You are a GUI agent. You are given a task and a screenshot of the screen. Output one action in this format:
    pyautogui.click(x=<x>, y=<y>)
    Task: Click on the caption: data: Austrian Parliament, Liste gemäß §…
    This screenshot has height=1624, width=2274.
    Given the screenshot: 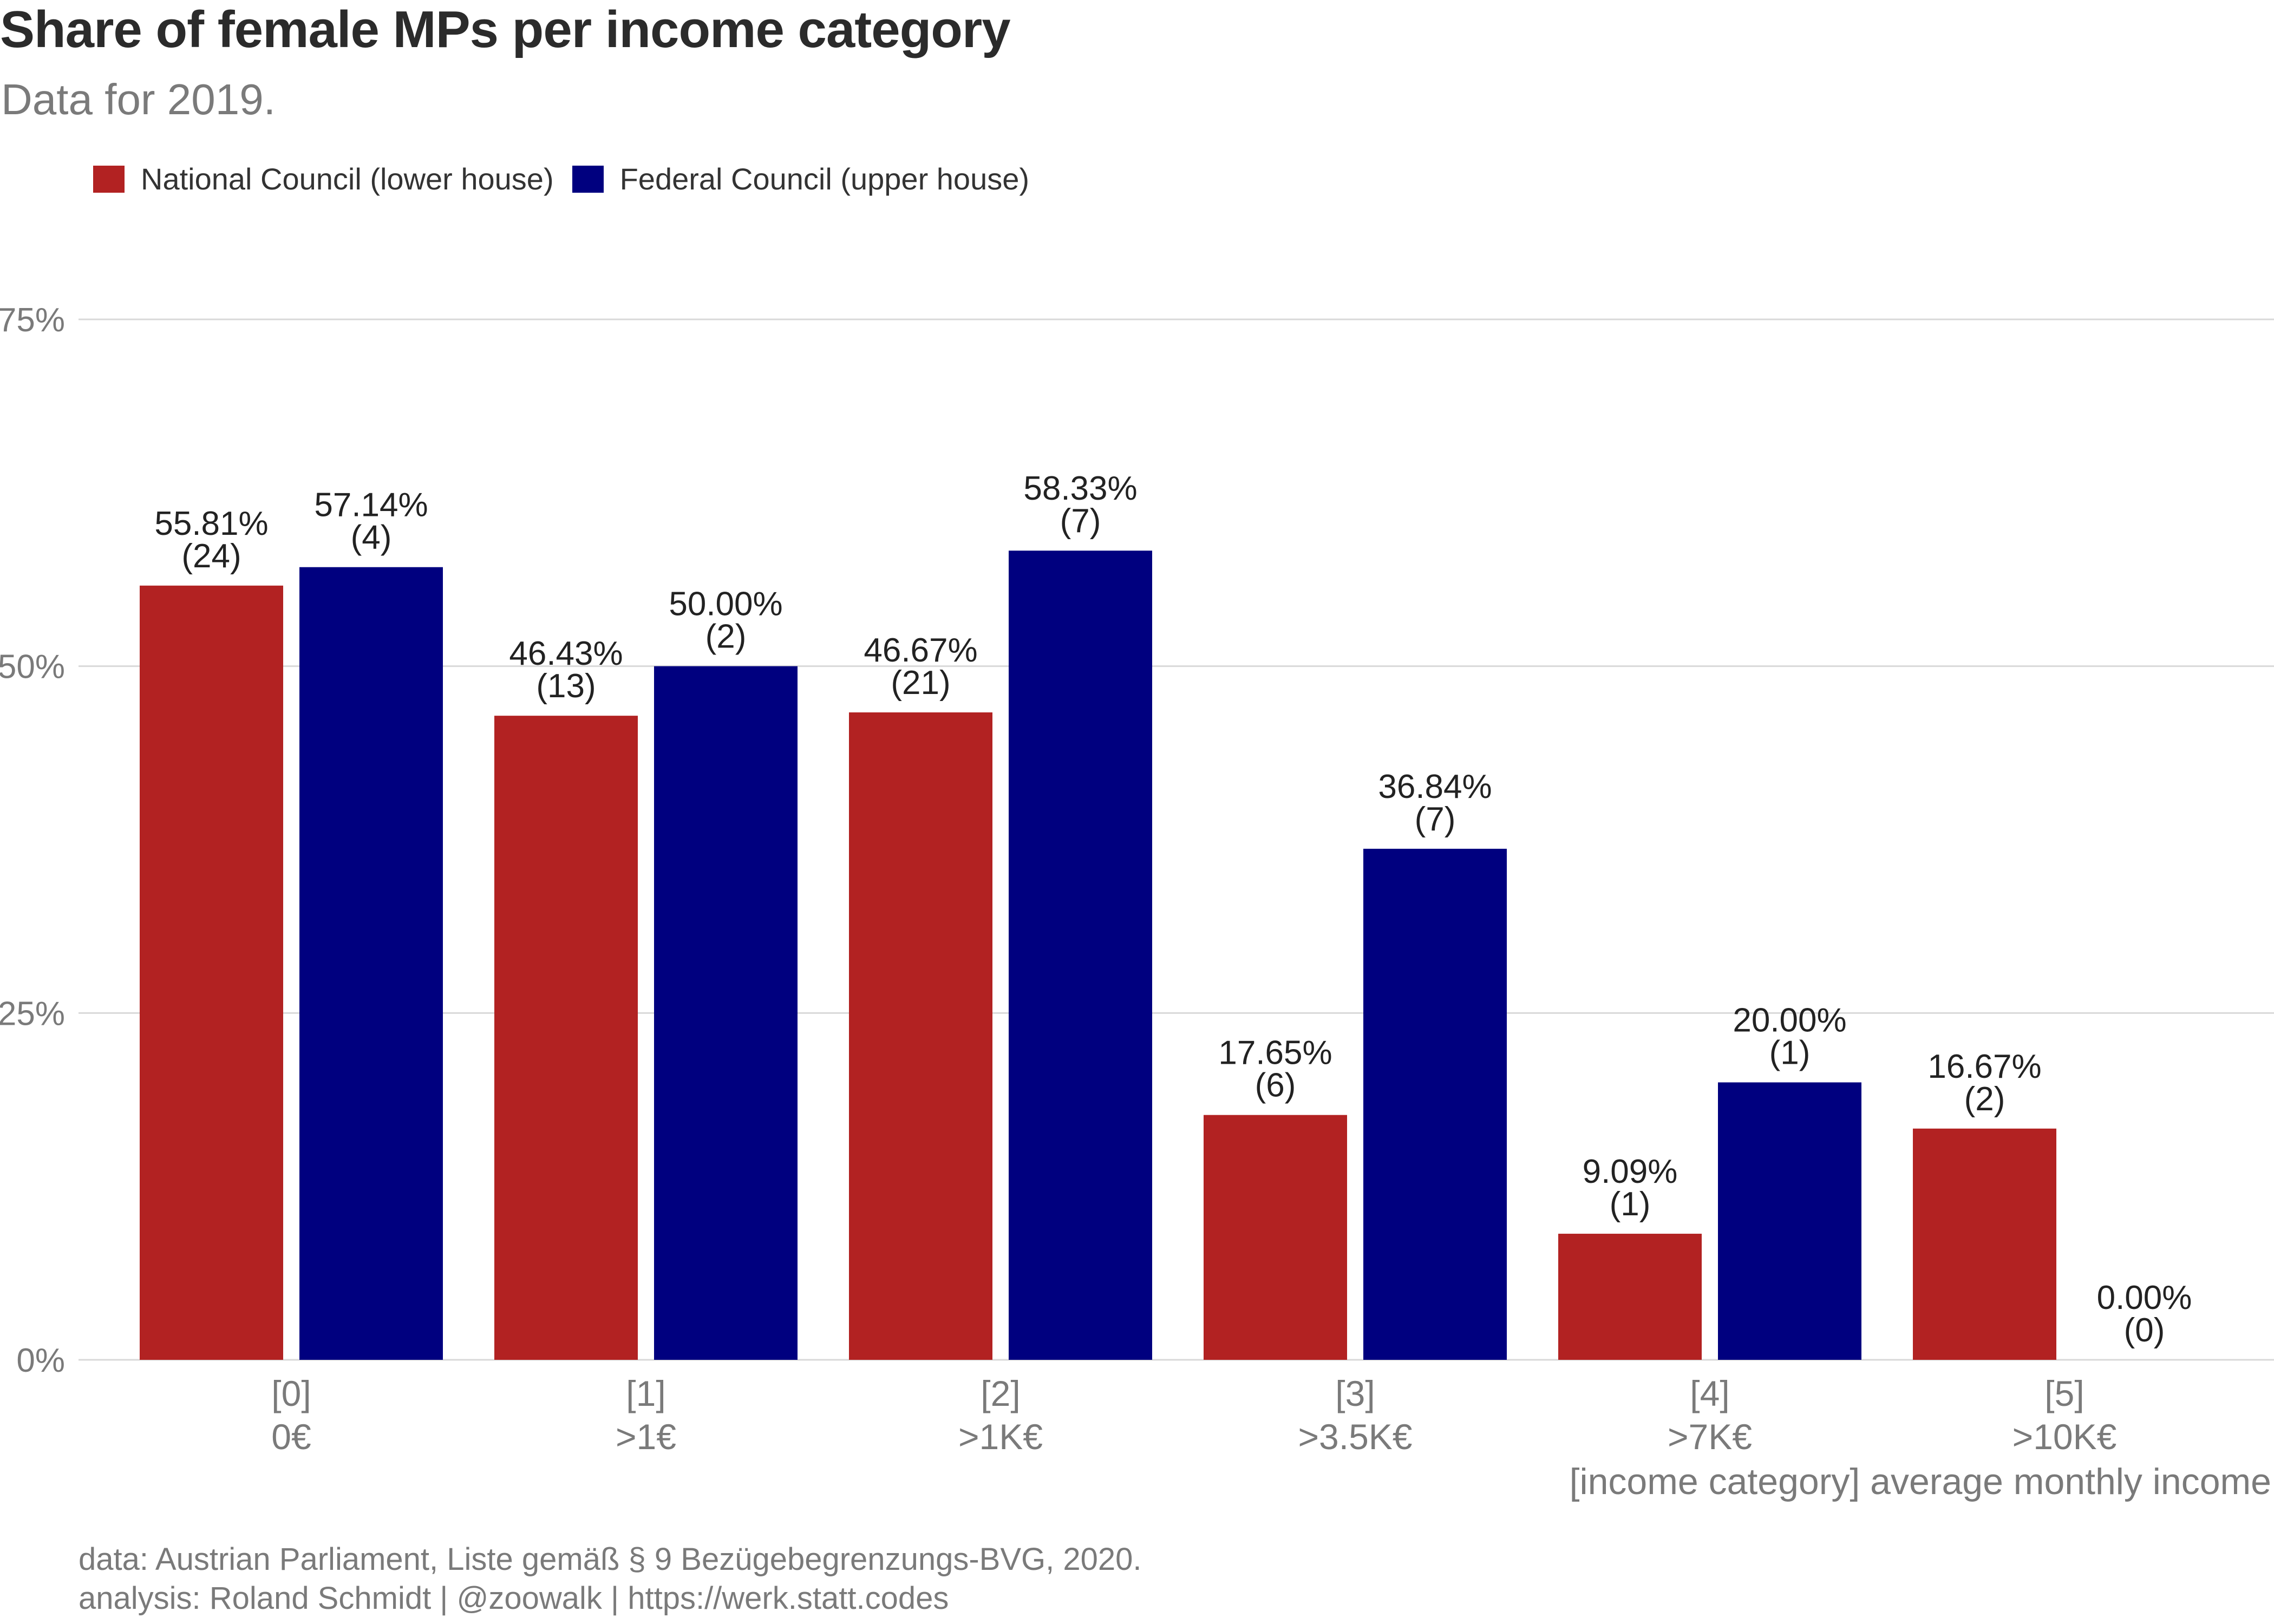 What is the action you would take?
    pyautogui.click(x=610, y=1579)
    